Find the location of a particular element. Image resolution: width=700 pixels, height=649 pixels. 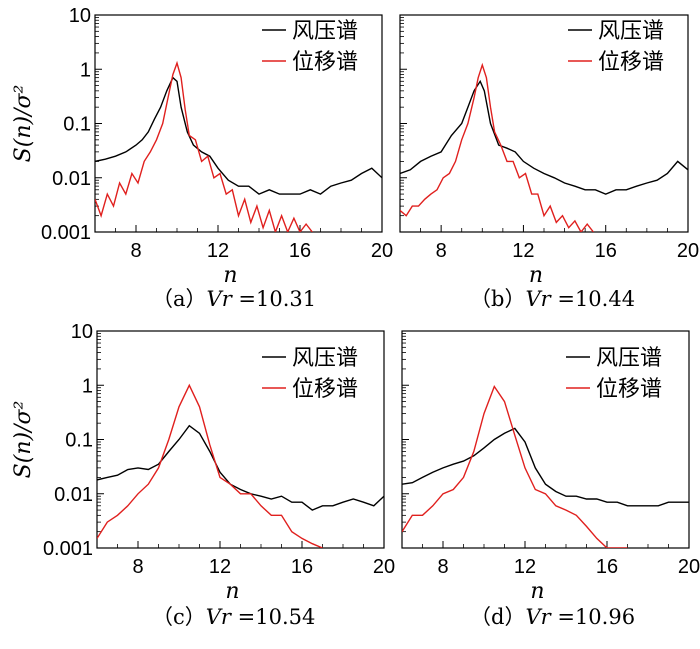

panel-caption: （b）Vr =10.44 is located at coordinates (552, 299).